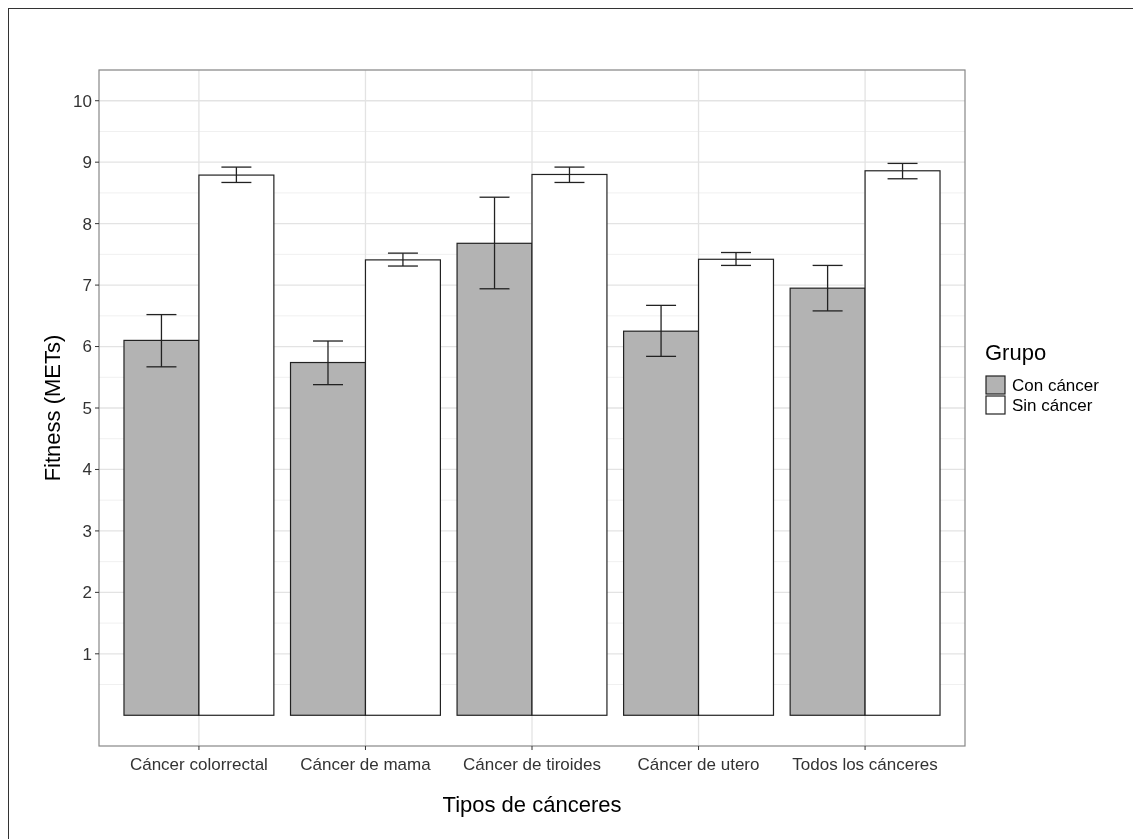 The image size is (1133, 839). I want to click on x-tick-label: Cáncer de tiroides, so click(532, 764).